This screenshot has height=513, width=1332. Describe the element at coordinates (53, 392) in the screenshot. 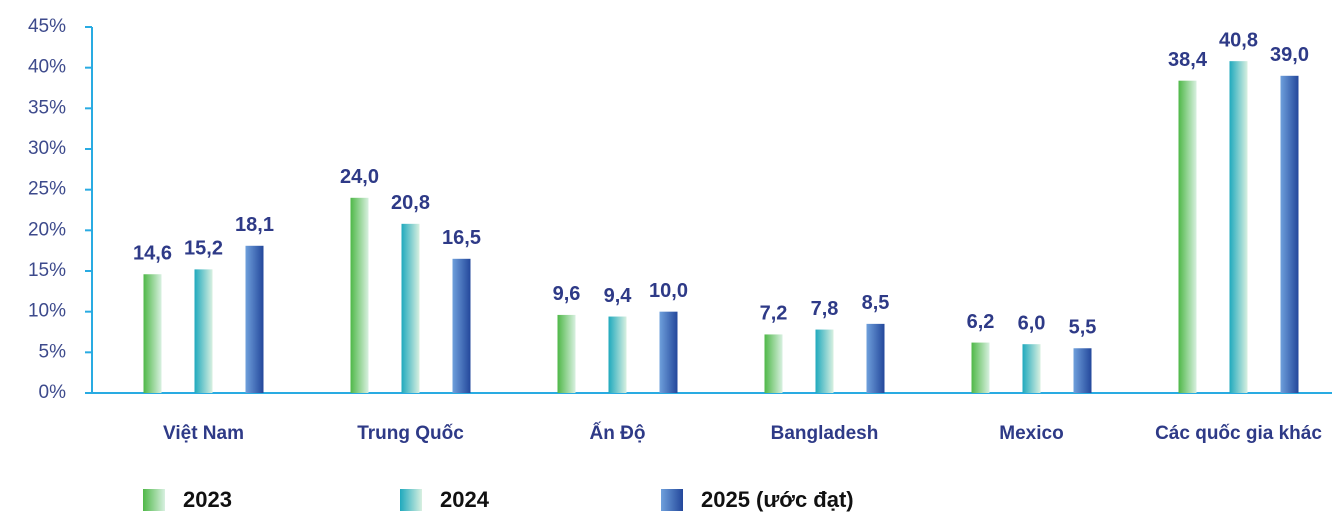

I see `y-tick-label: 0%` at that location.